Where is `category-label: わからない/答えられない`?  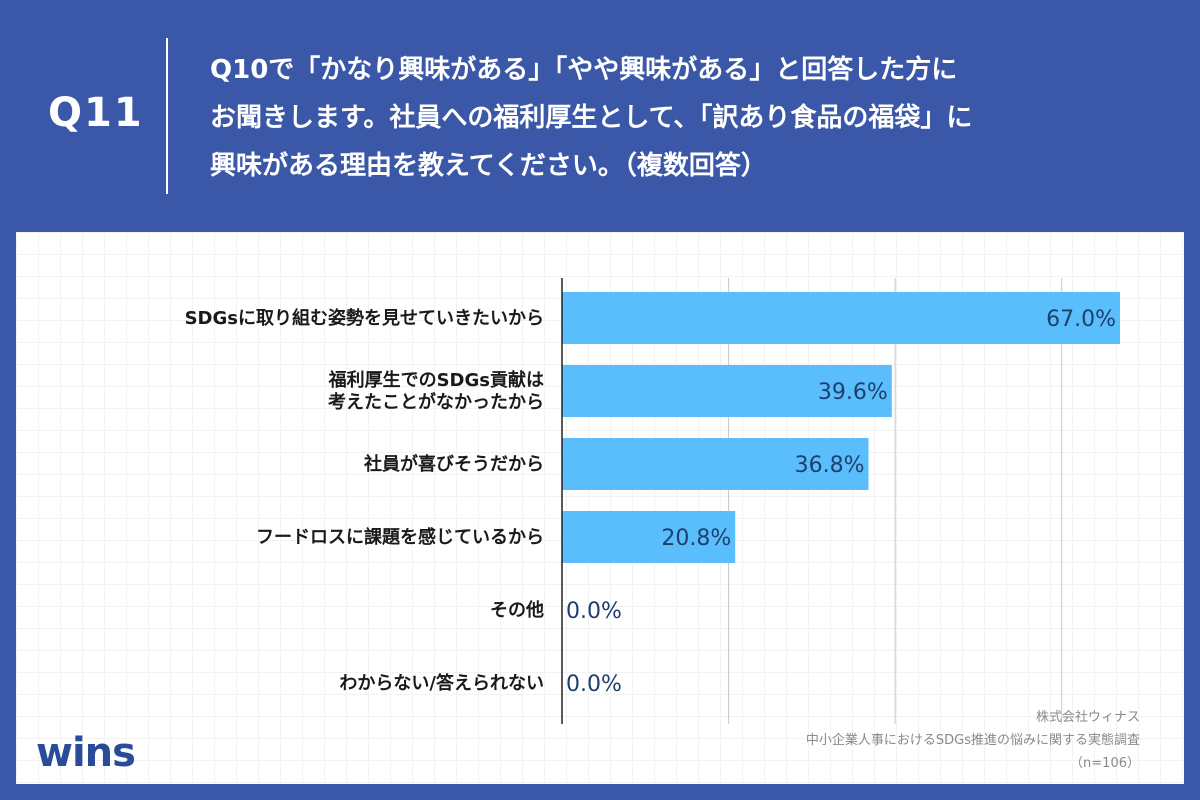 category-label: わからない/答えられない is located at coordinates (441, 683).